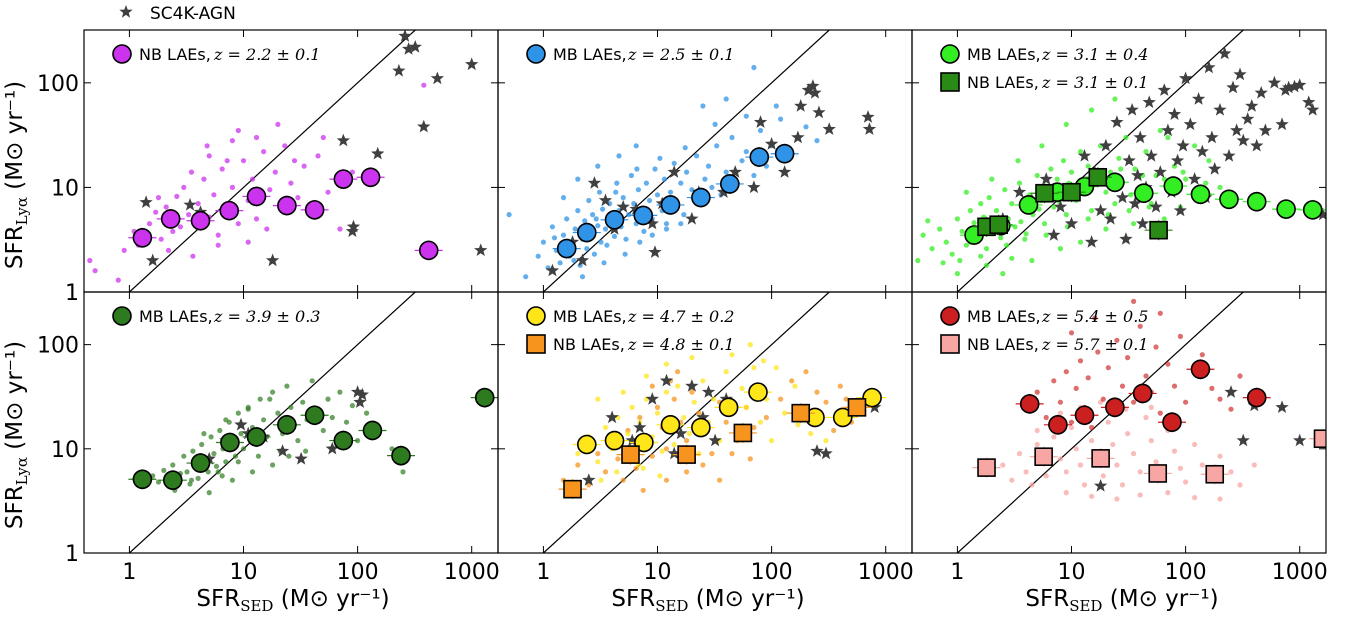 This screenshot has height=619, width=1349. What do you see at coordinates (126, 11) in the screenshot?
I see `agn-star-icon` at bounding box center [126, 11].